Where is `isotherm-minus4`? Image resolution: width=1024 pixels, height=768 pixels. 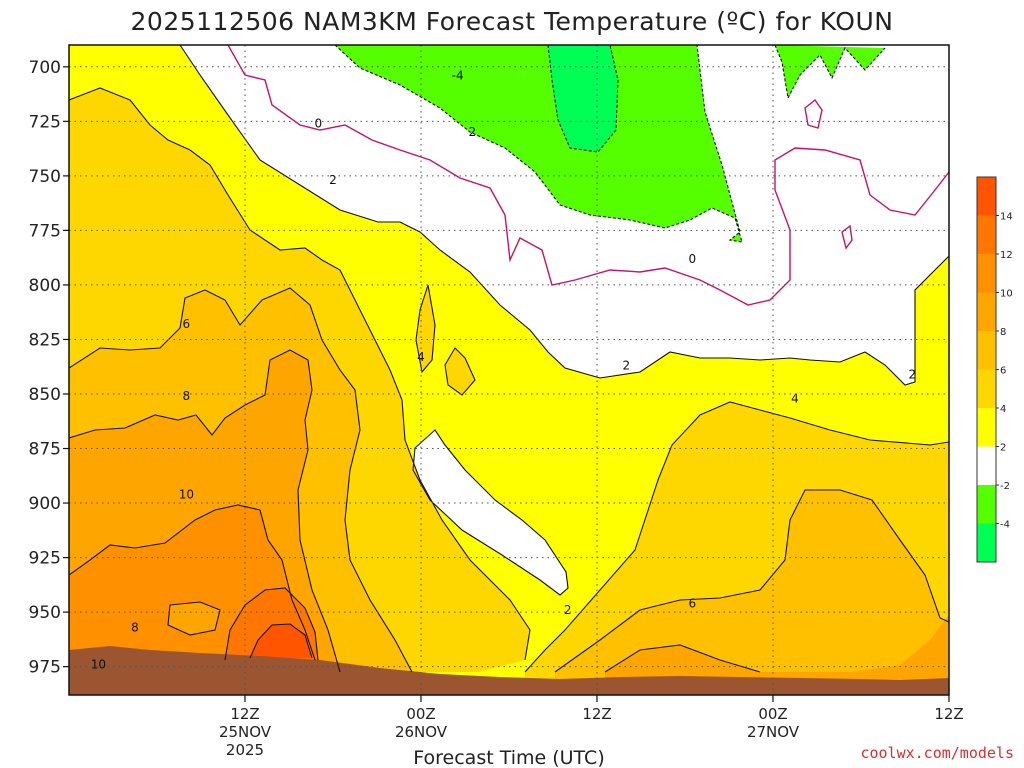
isotherm-minus4 is located at coordinates (583, 99).